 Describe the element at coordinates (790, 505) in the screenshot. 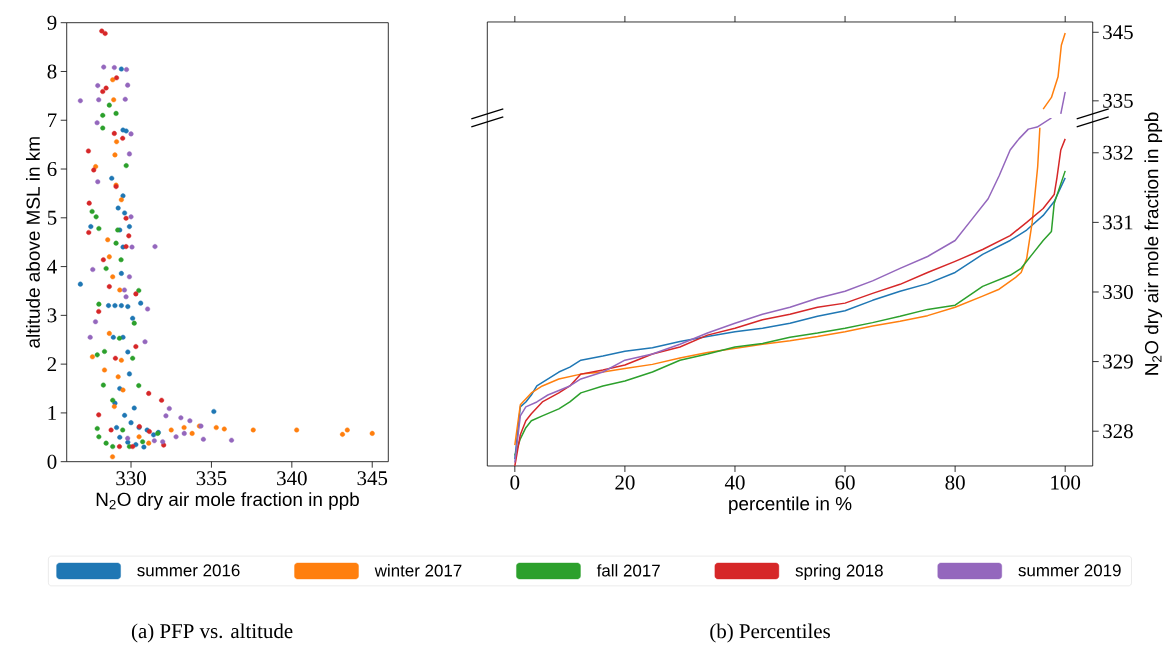

I see `x-axis-title: percentile in %` at that location.